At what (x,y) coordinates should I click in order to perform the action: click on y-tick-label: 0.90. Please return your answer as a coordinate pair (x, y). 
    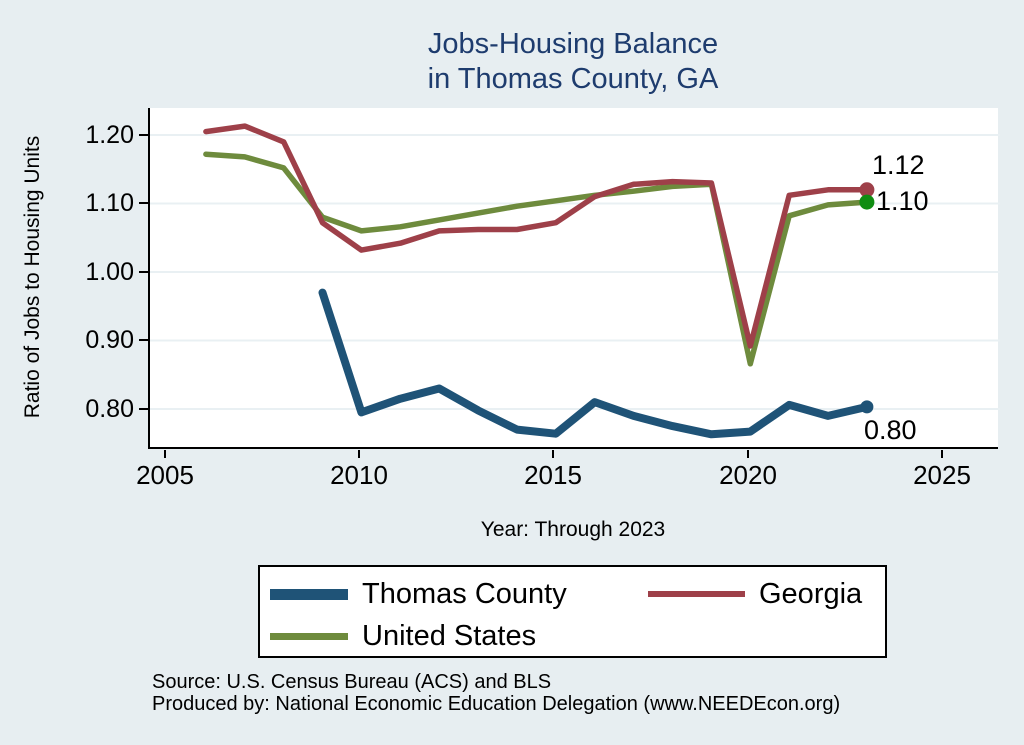
    Looking at the image, I should click on (109, 340).